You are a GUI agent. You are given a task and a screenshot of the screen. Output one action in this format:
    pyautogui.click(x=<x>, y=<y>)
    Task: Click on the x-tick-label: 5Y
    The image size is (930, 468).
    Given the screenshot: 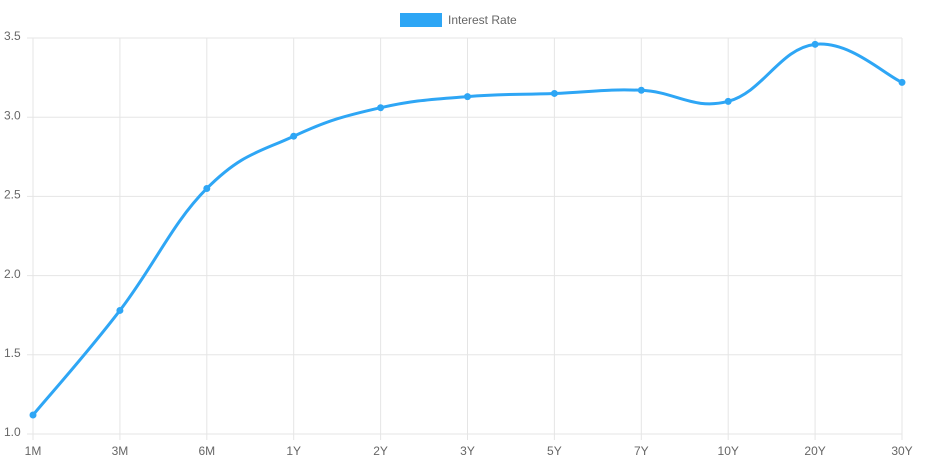 What is the action you would take?
    pyautogui.click(x=554, y=451)
    